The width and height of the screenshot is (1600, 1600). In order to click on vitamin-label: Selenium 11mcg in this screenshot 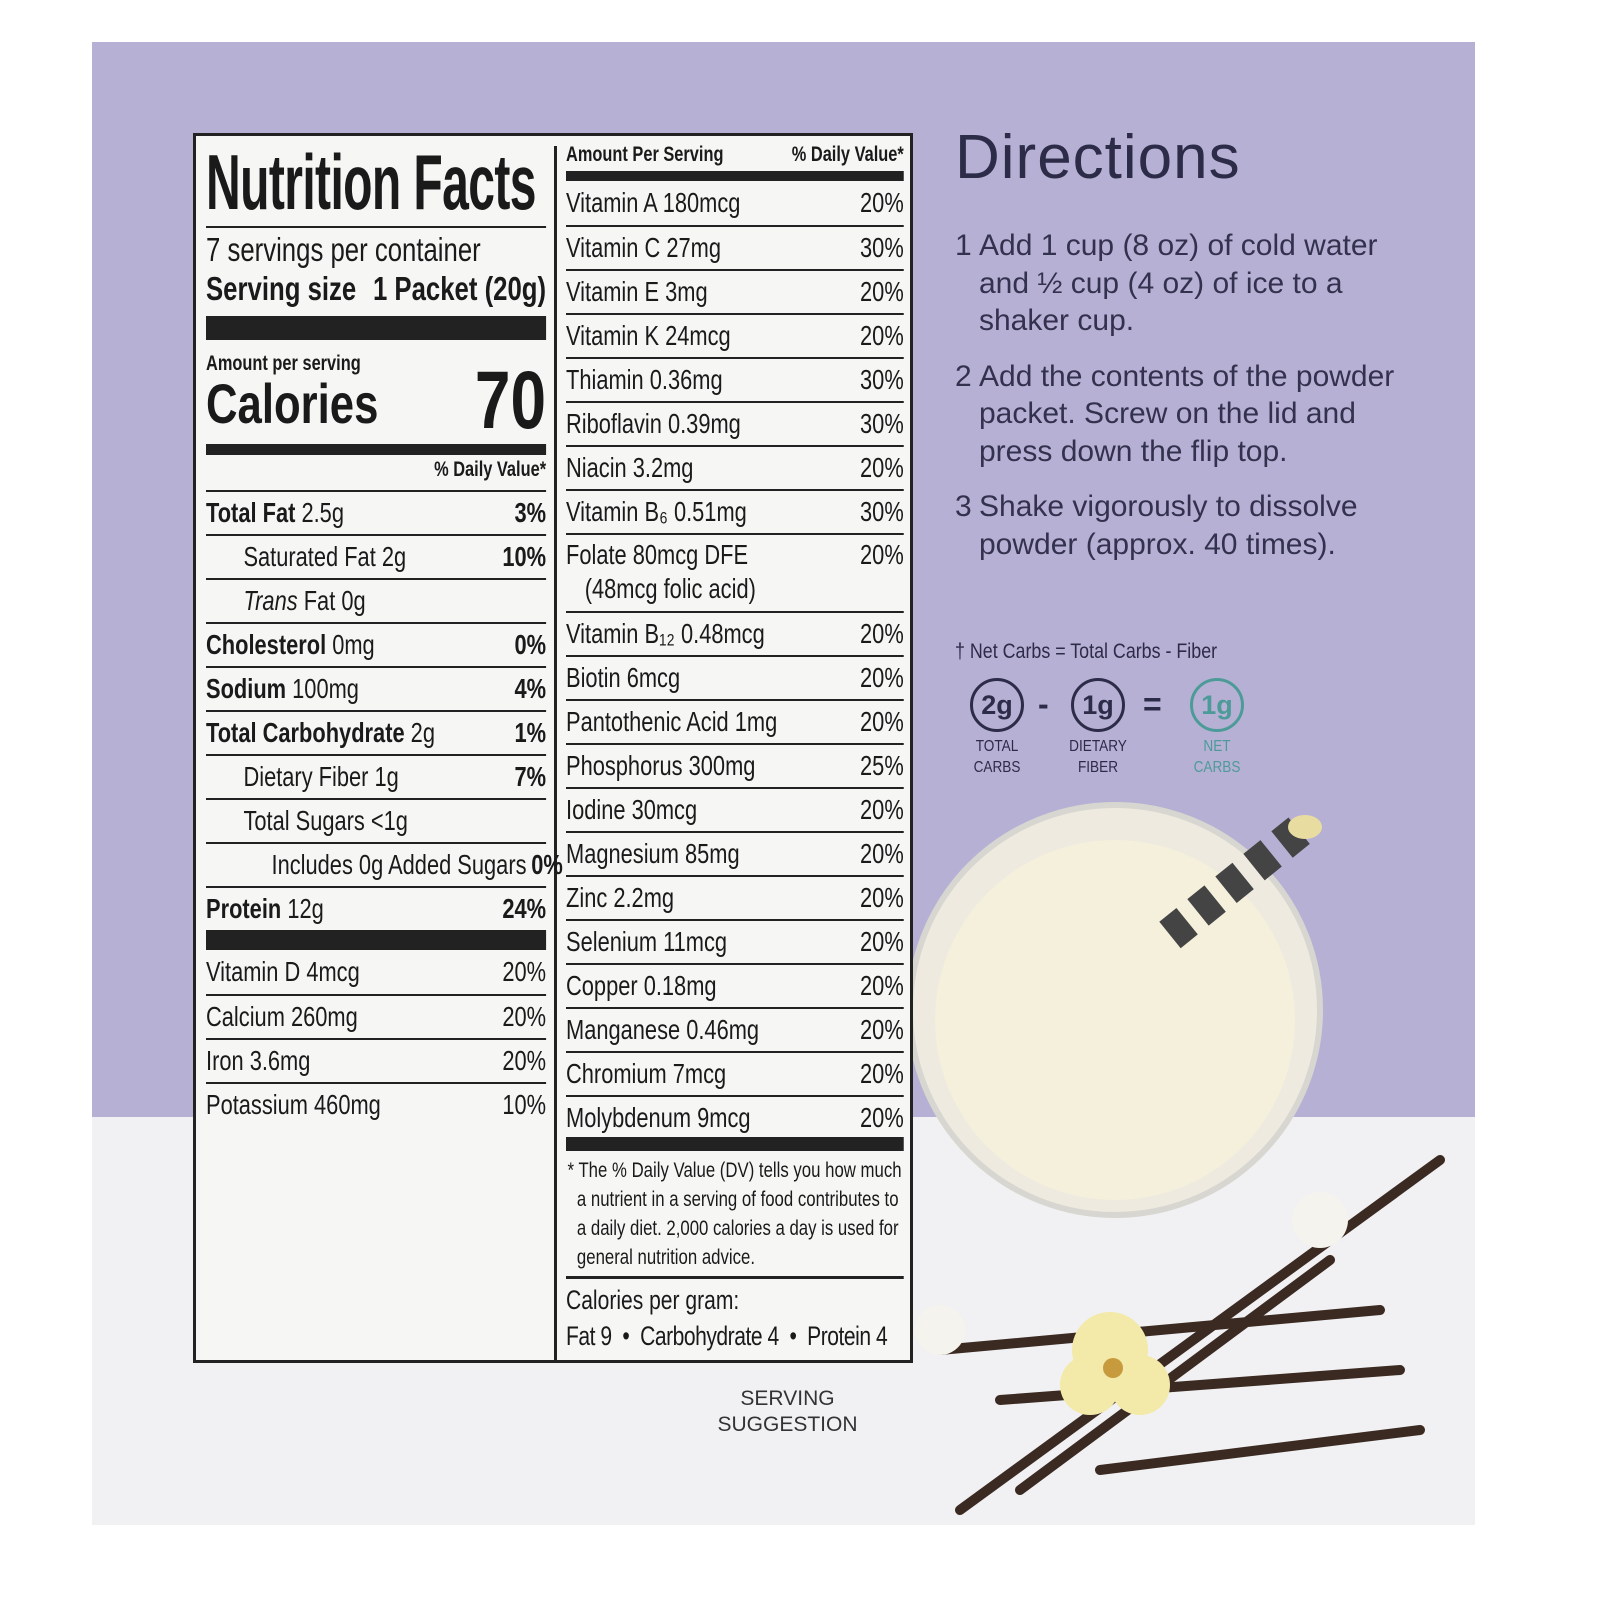, I will do `click(647, 941)`.